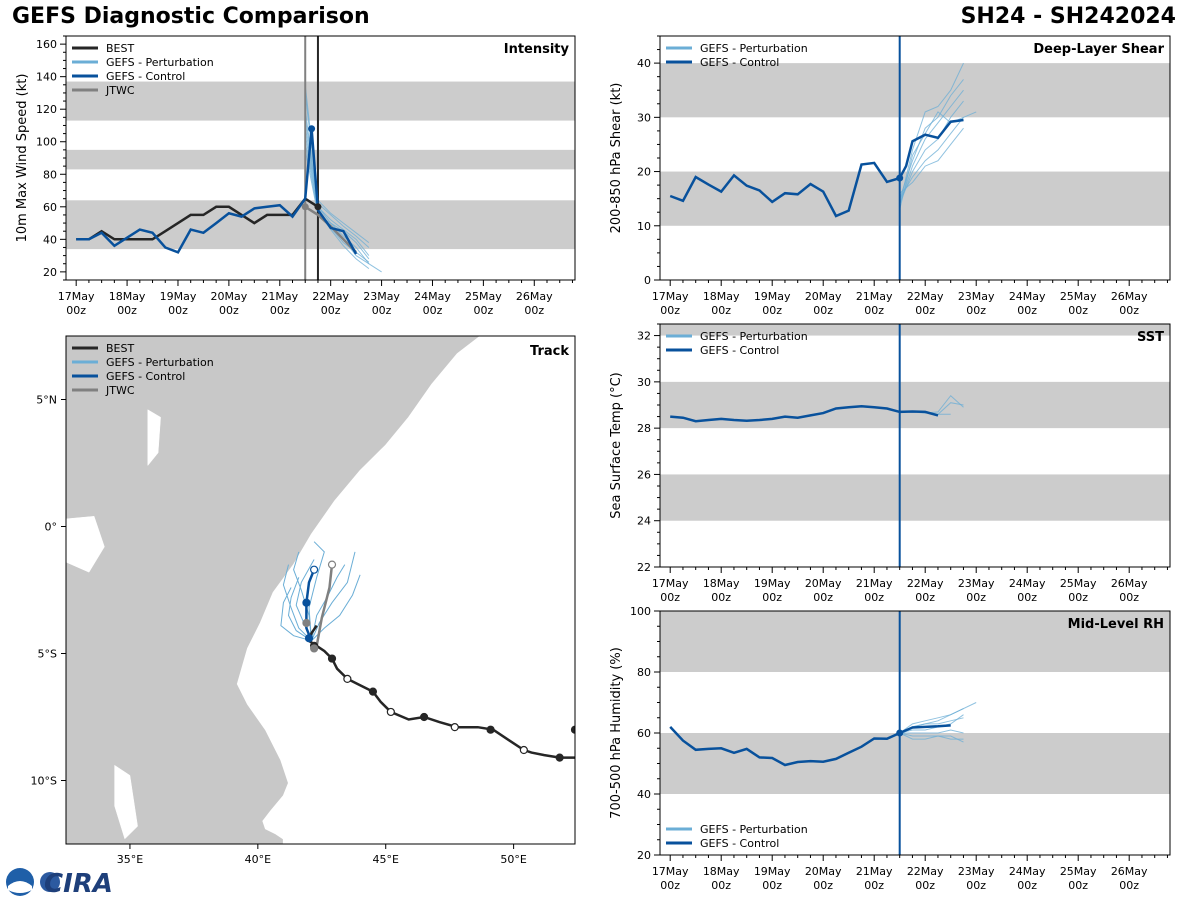 The image size is (1200, 900). What do you see at coordinates (644, 733) in the screenshot?
I see `y-tick-label: 60` at bounding box center [644, 733].